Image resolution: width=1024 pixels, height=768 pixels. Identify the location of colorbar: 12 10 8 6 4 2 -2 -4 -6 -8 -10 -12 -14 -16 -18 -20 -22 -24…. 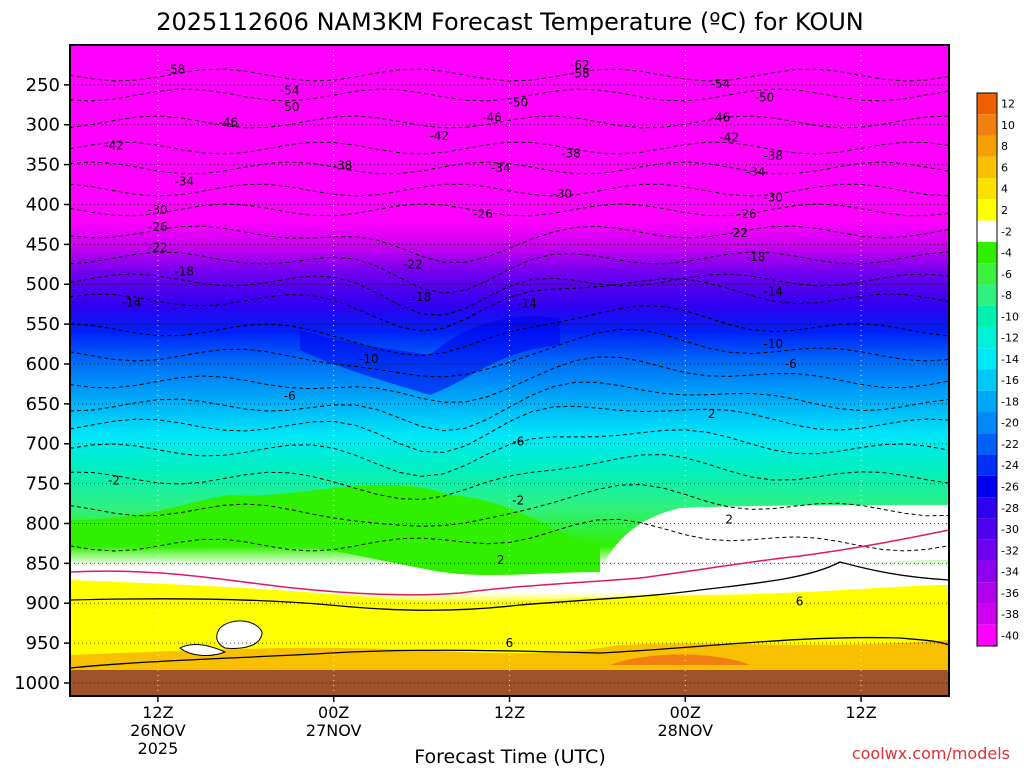
(997, 369).